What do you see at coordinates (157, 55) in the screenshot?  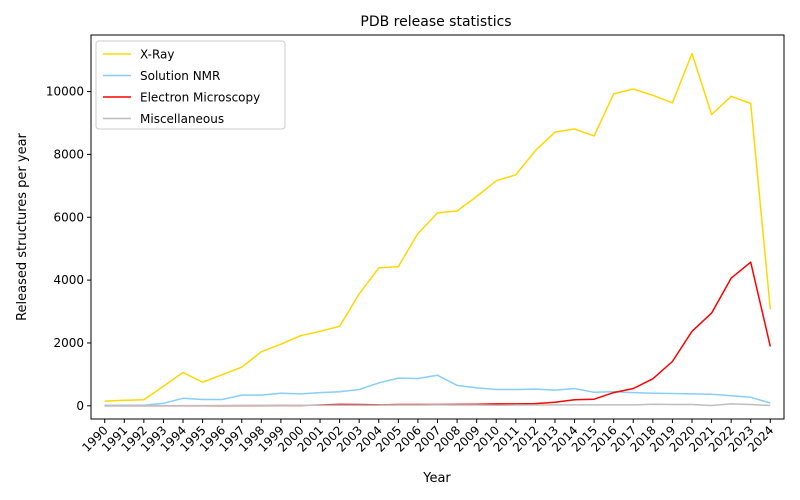 I see `legend-label: X-Ray` at bounding box center [157, 55].